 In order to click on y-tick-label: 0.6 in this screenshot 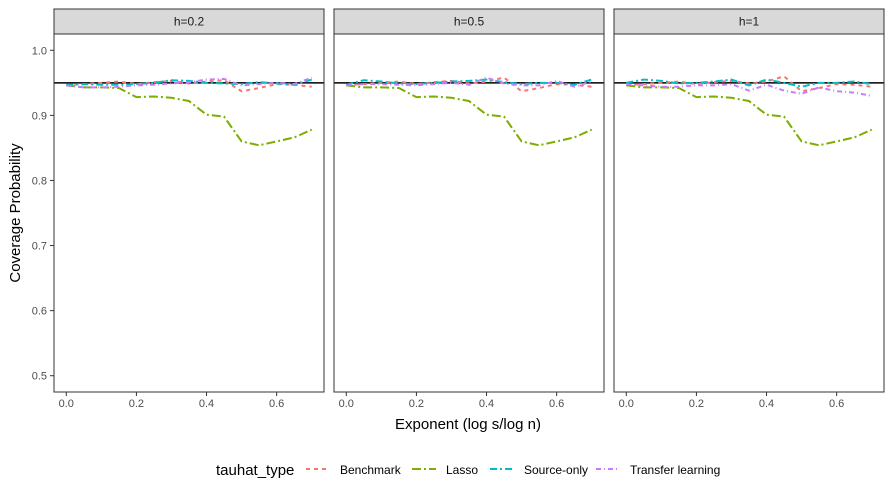, I will do `click(39, 312)`.